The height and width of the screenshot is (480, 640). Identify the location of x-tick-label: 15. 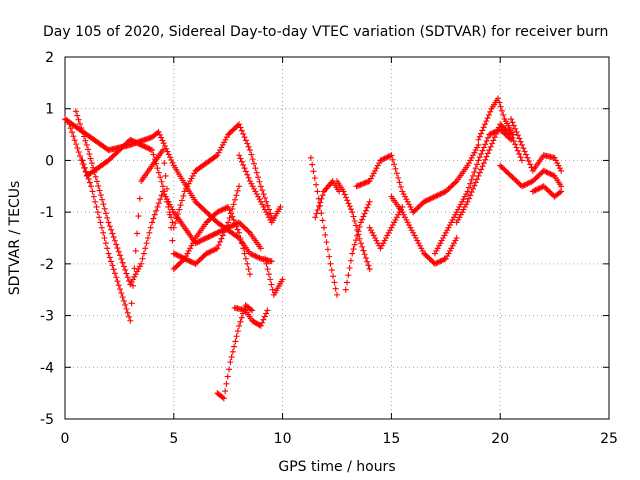
(391, 439).